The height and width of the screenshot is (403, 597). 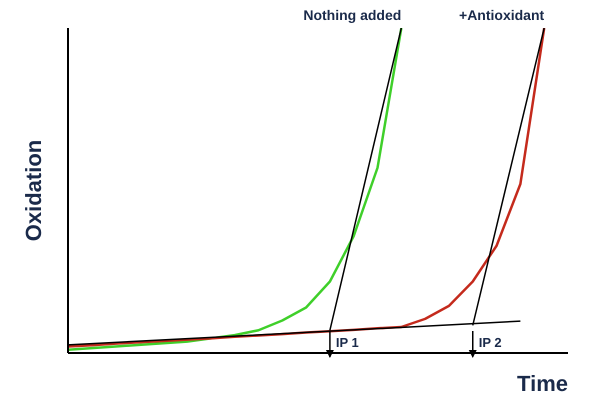 I want to click on x-axis-title: Time, so click(x=542, y=383).